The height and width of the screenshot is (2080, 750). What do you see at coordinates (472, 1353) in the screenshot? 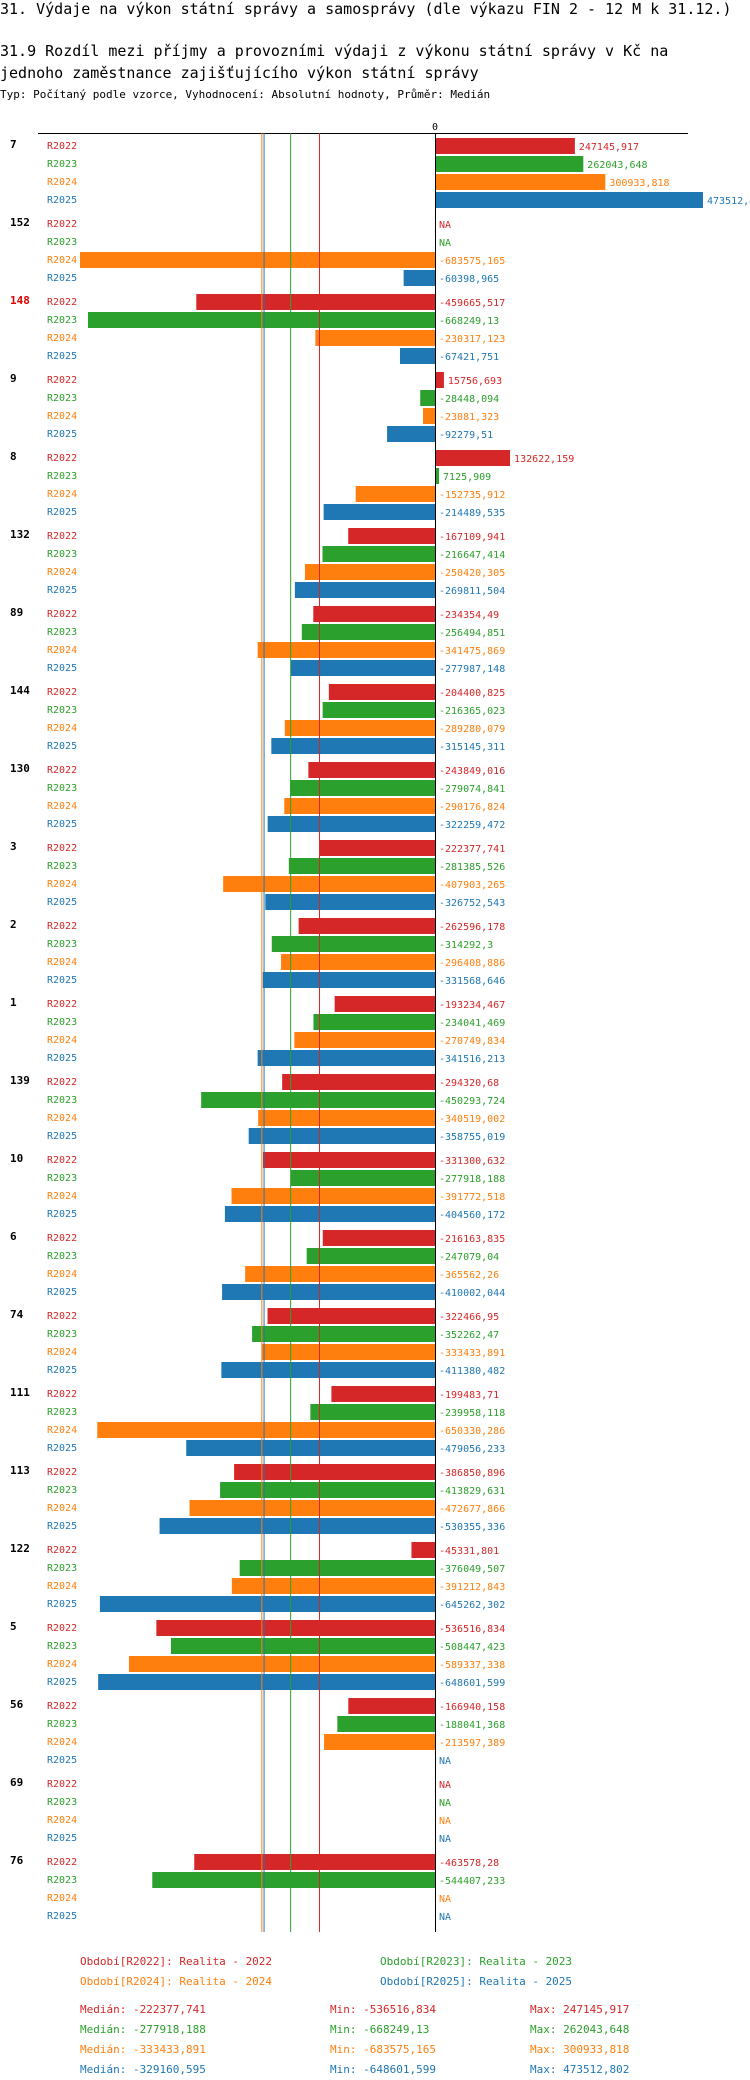
I see `value-label: -333433,891` at bounding box center [472, 1353].